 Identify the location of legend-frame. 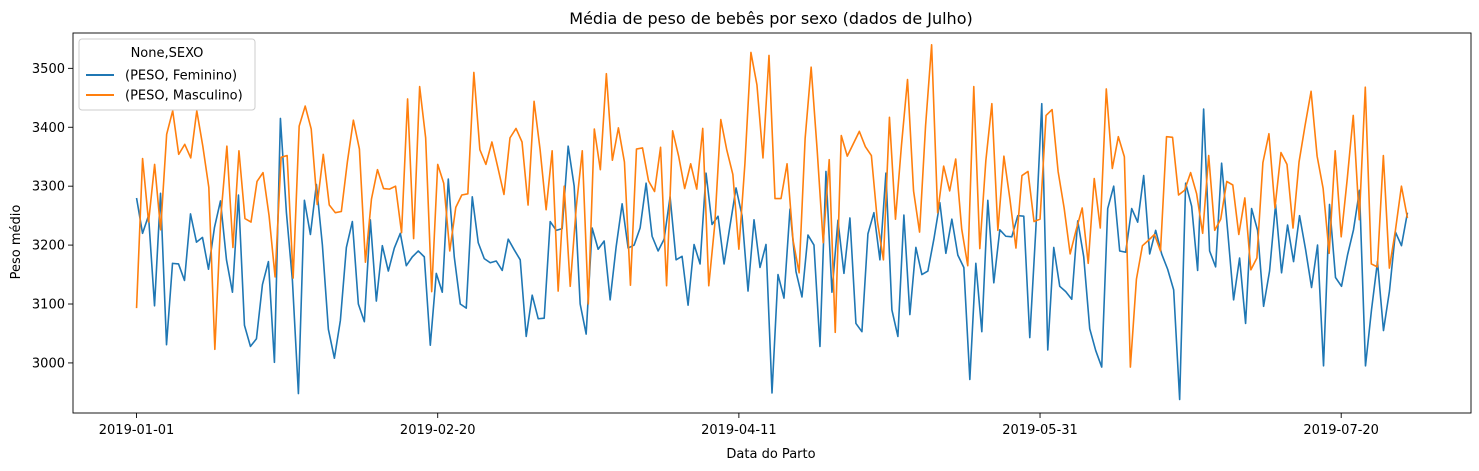
(167, 74).